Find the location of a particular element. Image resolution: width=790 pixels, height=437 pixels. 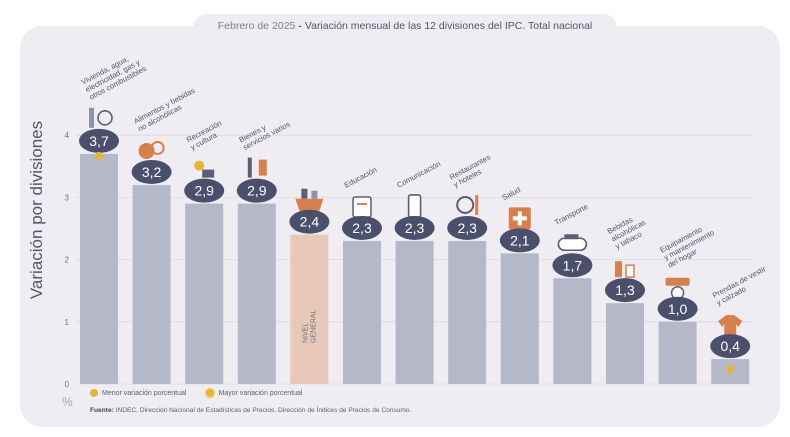

basket-icon is located at coordinates (309, 199).